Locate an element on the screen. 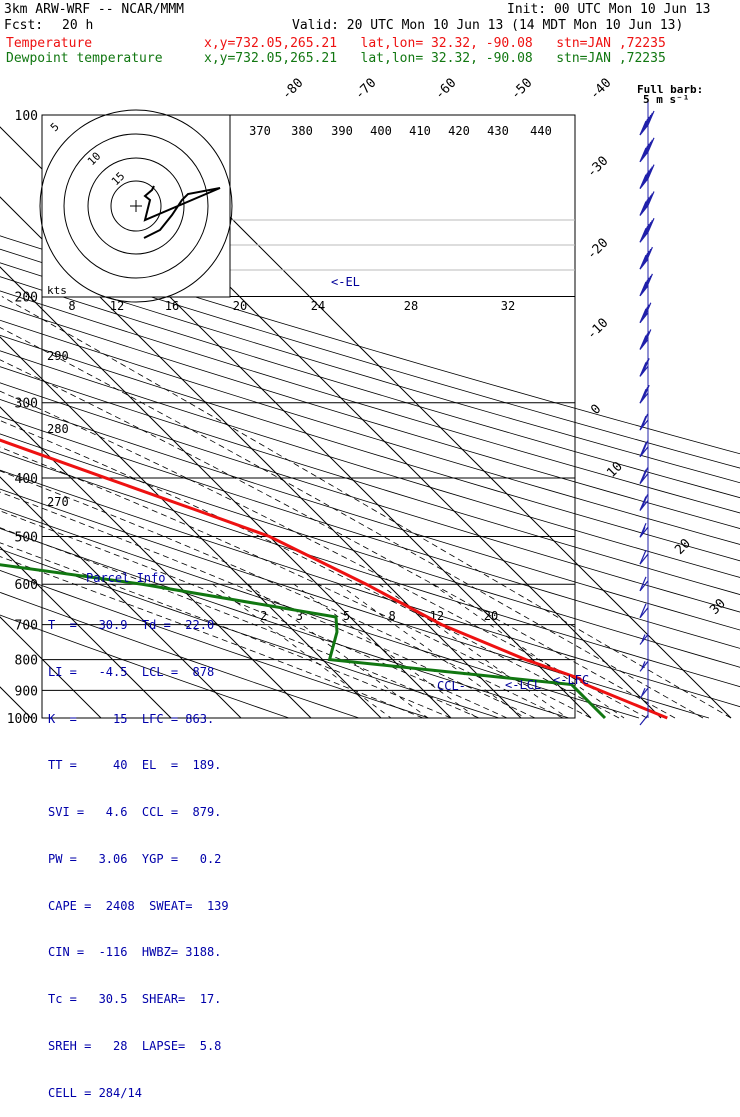  parcel-line: CIN = -116 HWBZ= 3188. is located at coordinates (135, 952).